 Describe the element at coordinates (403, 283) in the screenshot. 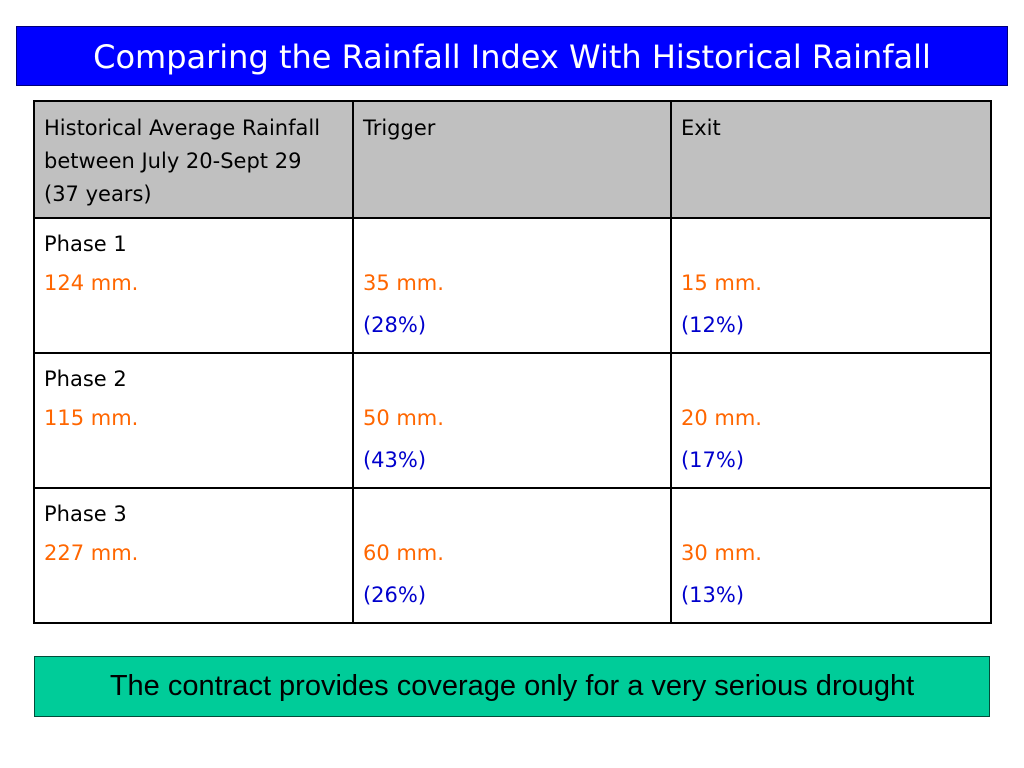

I see `trigger-mm: 35 mm.` at that location.